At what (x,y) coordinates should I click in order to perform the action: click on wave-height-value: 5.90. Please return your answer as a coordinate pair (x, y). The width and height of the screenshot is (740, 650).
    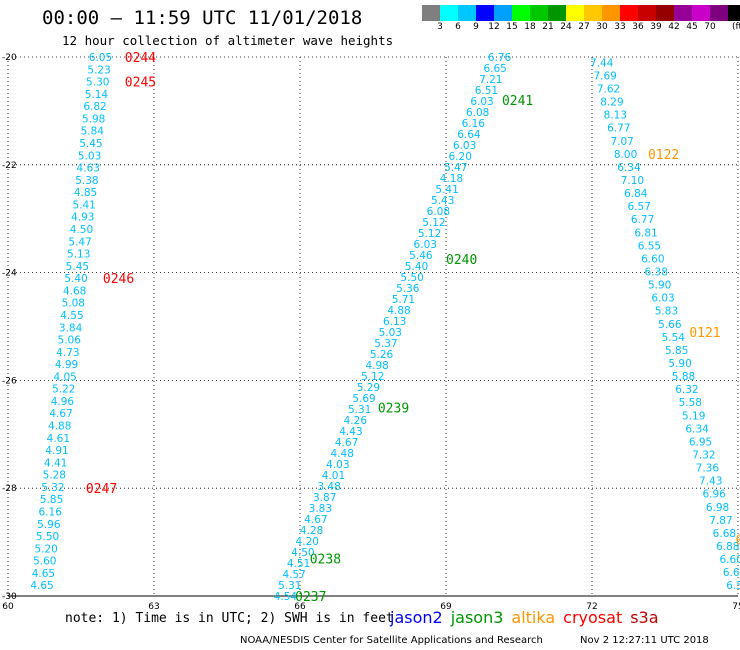
    Looking at the image, I should click on (679, 364).